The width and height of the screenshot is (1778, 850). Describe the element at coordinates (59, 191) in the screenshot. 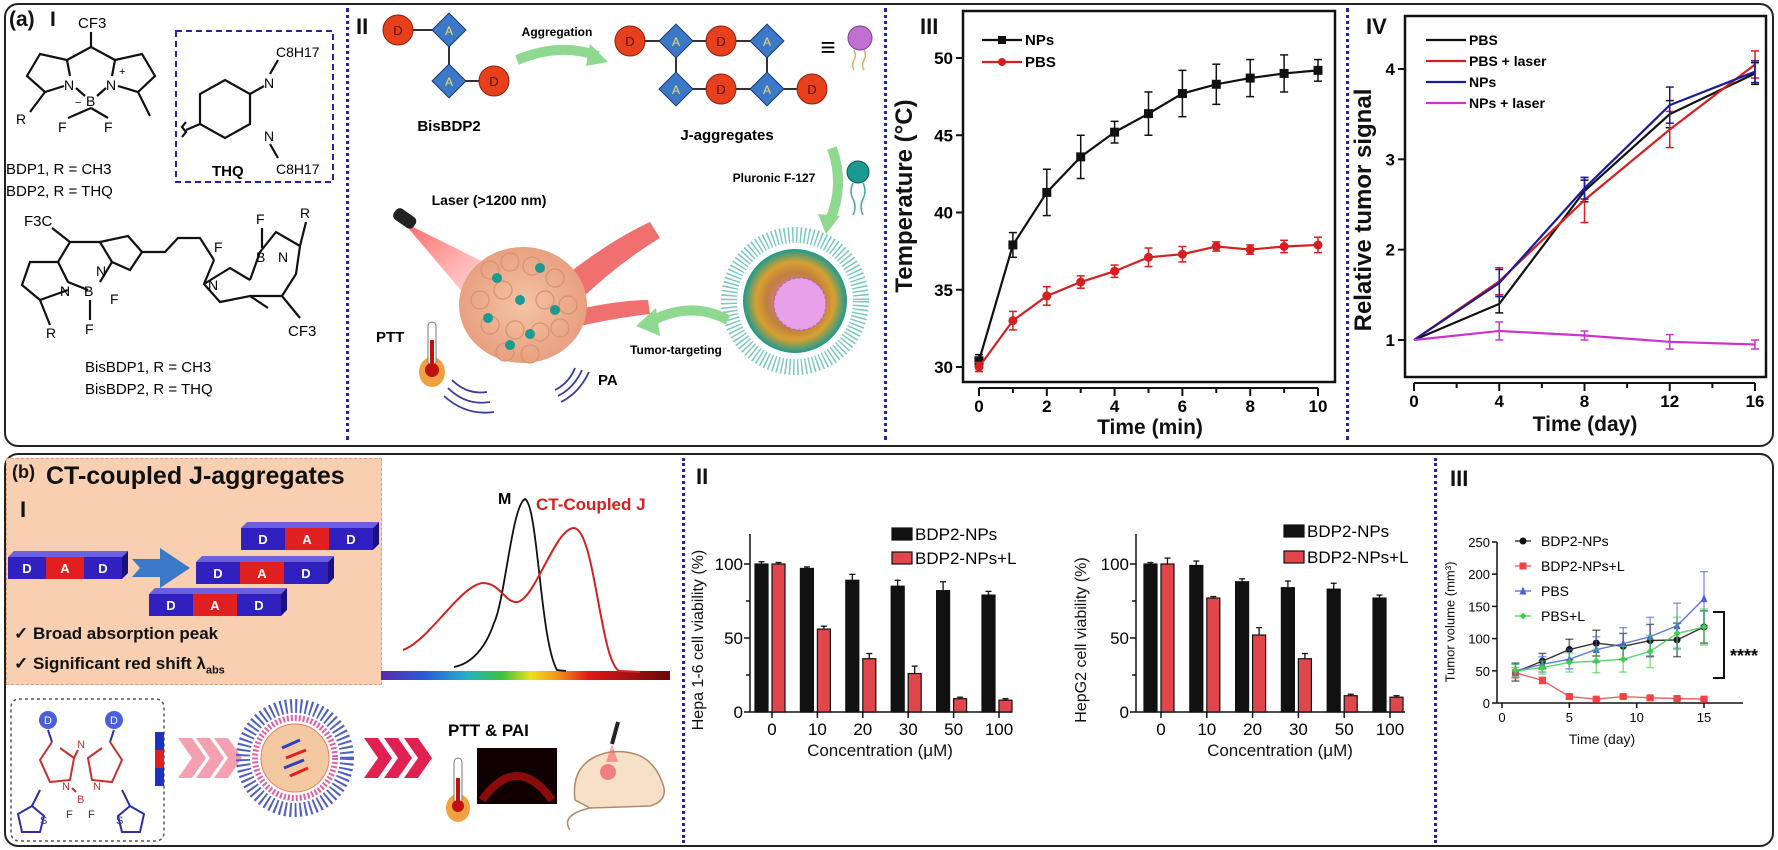

I see `bdp2-label: BDP2, R = THQ` at that location.